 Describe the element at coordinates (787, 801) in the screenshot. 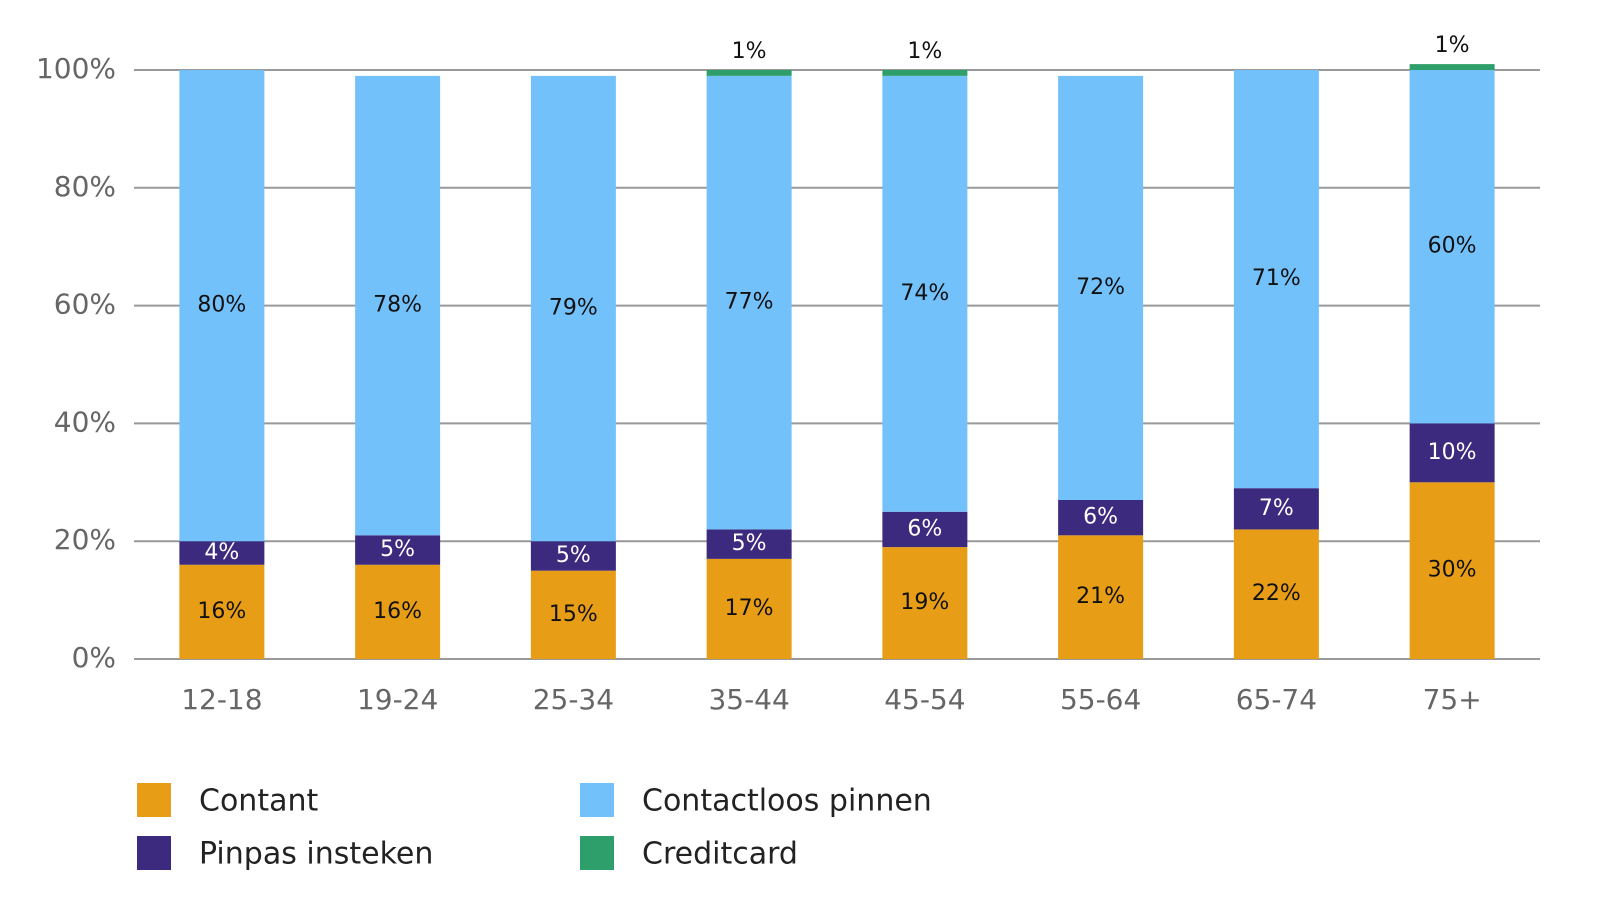

I see `legend-label: Contactloos pinnen` at that location.